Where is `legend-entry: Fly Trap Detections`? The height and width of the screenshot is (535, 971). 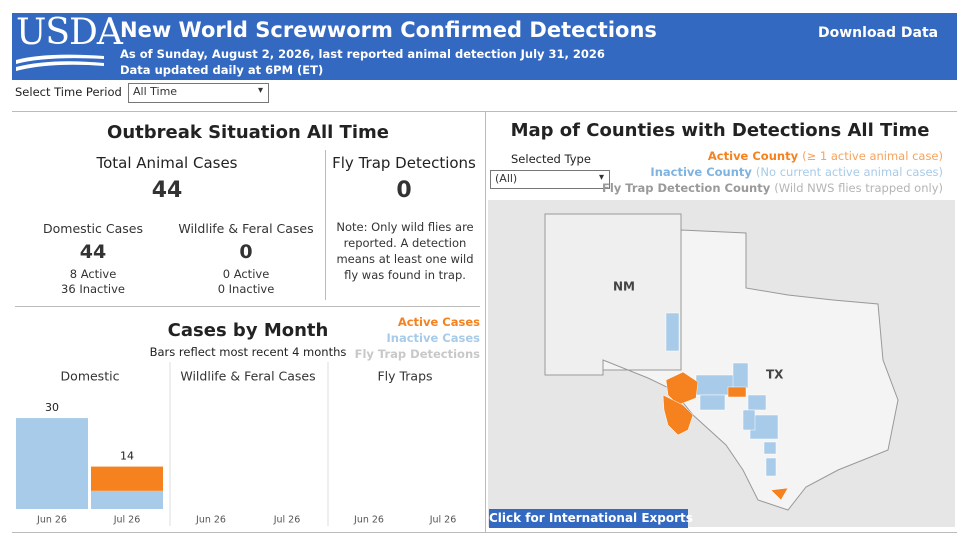 legend-entry: Fly Trap Detections is located at coordinates (417, 354).